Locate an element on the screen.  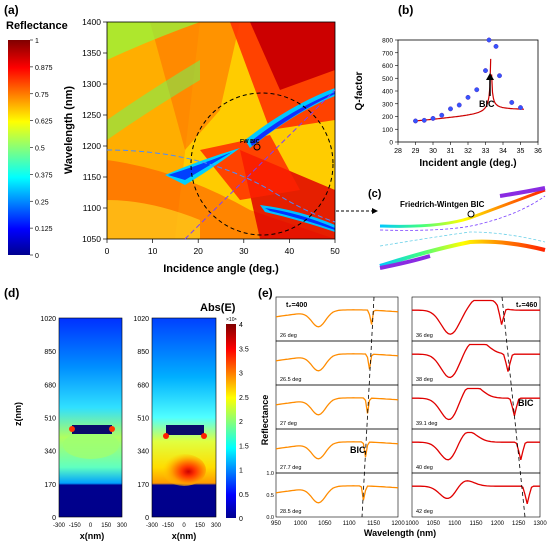
angle-label: 28.5 deg is located at coordinates (290, 512).